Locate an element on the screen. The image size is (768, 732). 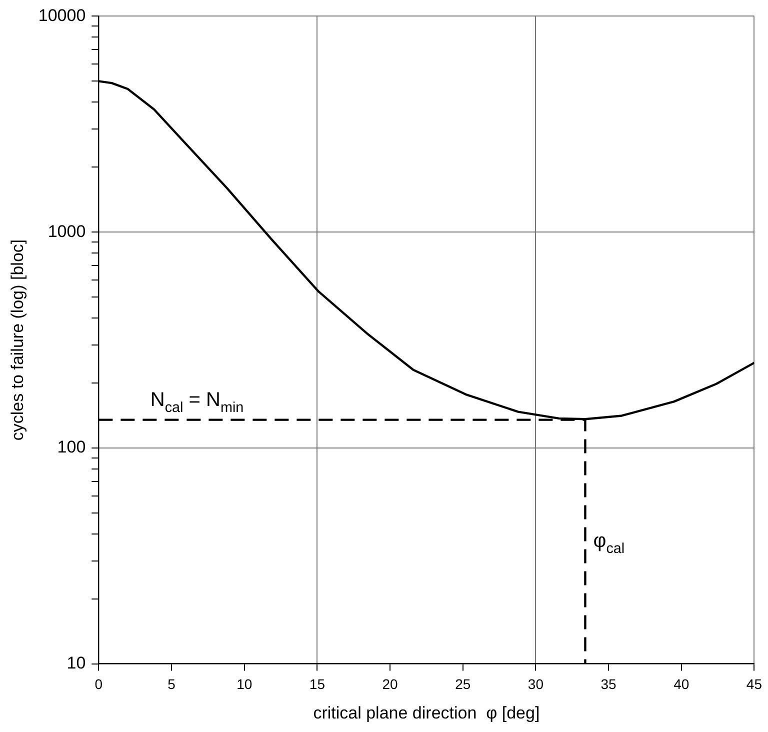
x-tick-label: 40 is located at coordinates (682, 684).